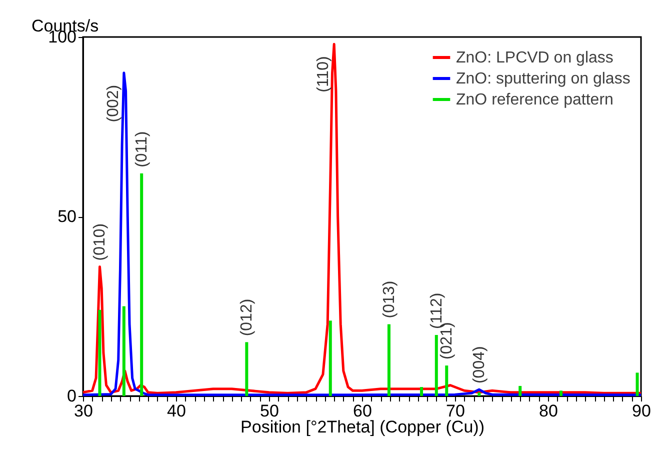 This screenshot has height=450, width=666. I want to click on annotation: (004), so click(479, 365).